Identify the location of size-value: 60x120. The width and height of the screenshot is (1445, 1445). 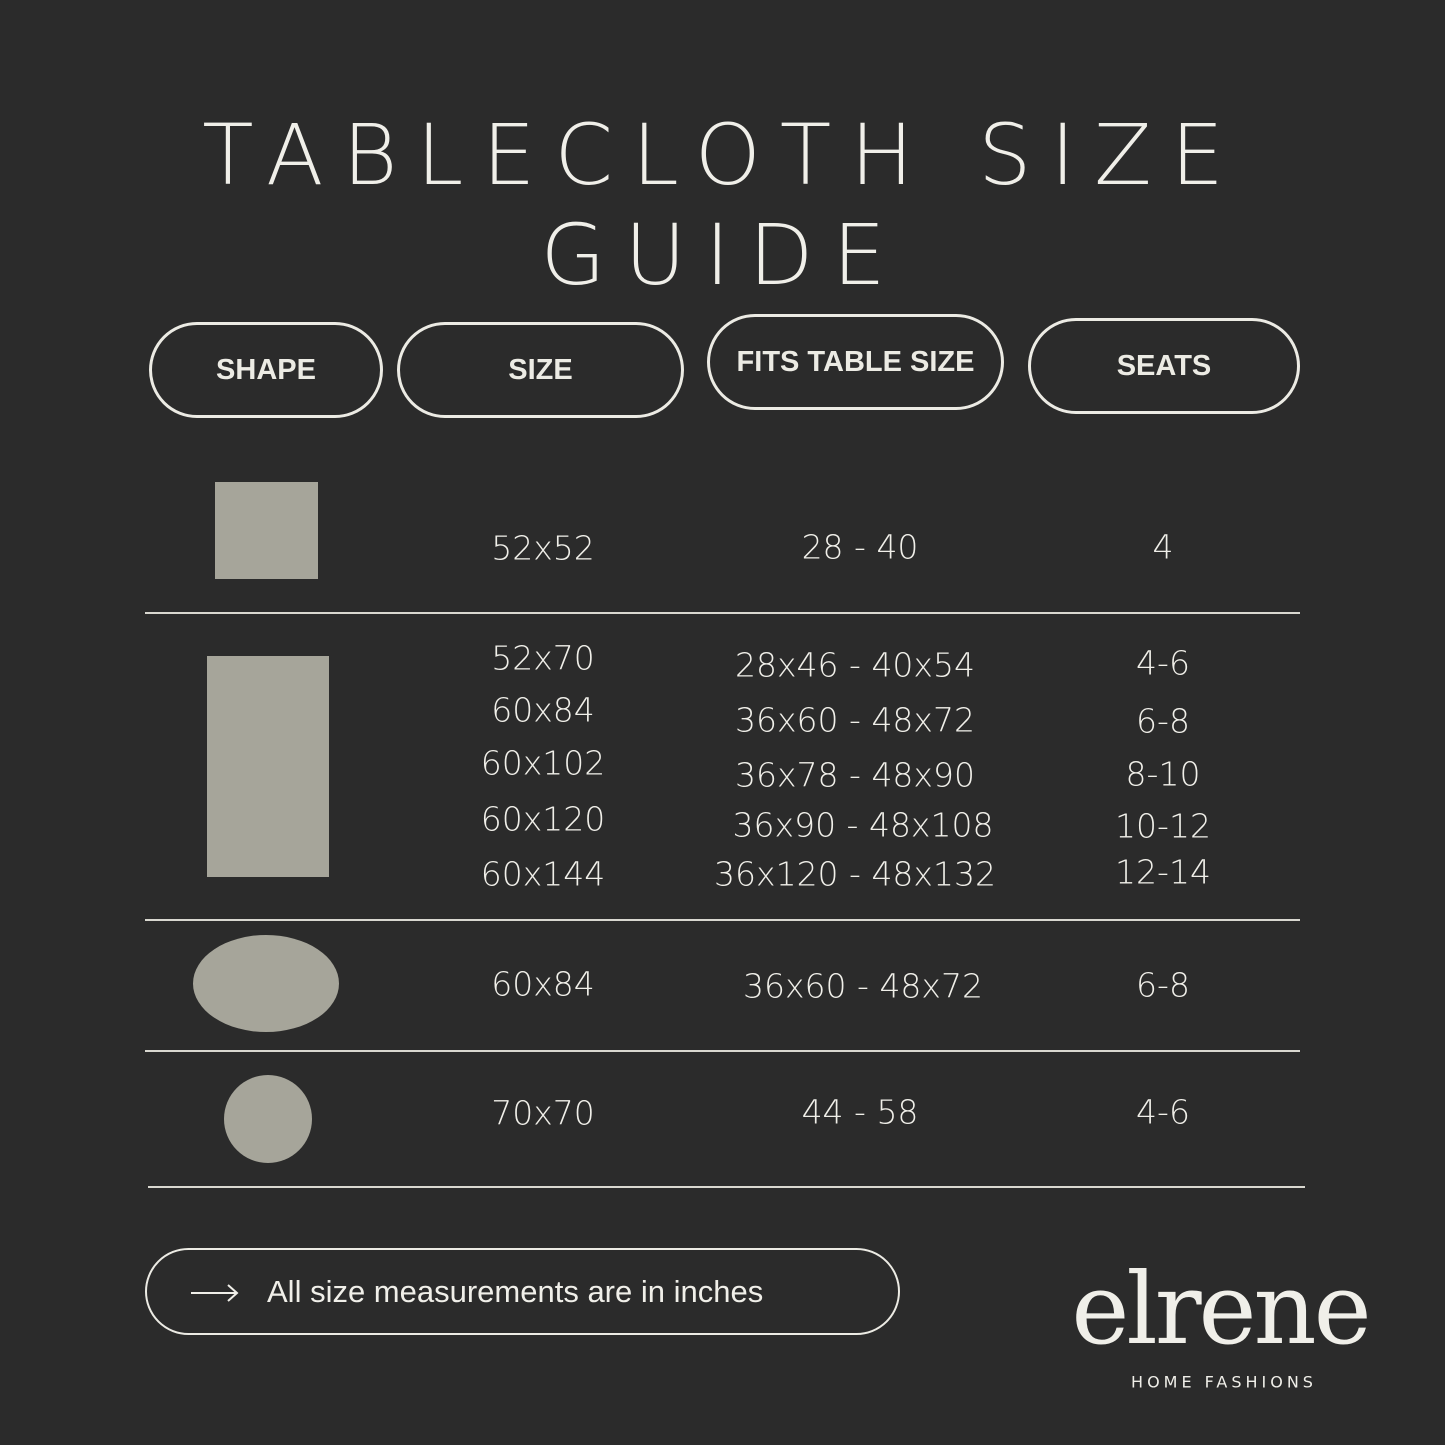
(543, 819).